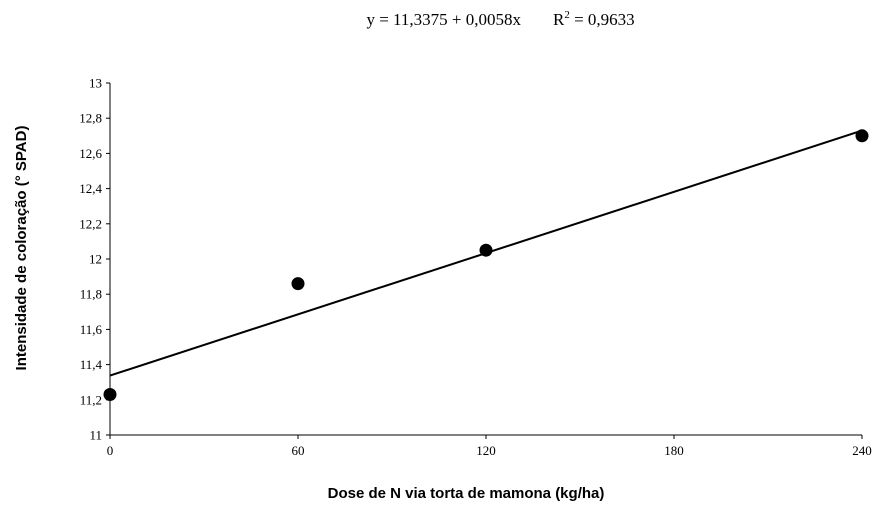  I want to click on y-tick-label: 13, so click(95, 83).